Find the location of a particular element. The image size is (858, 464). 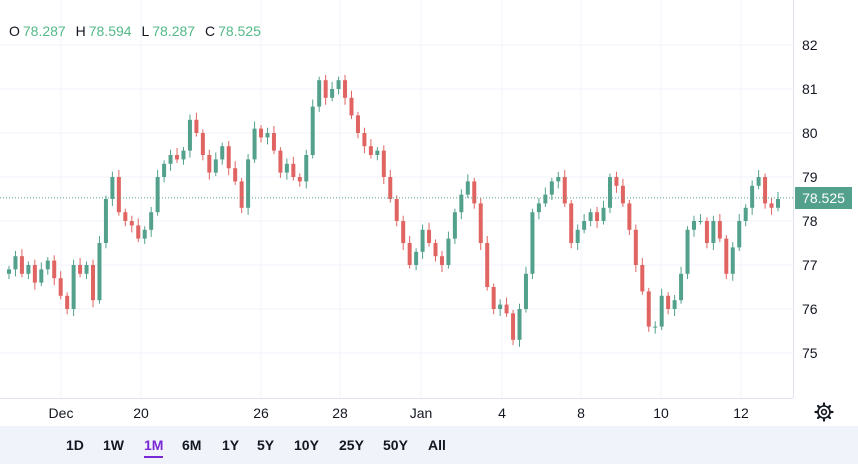

time-axis: Dec 20 26 28 Jan 4 8 10 12 is located at coordinates (396, 412).